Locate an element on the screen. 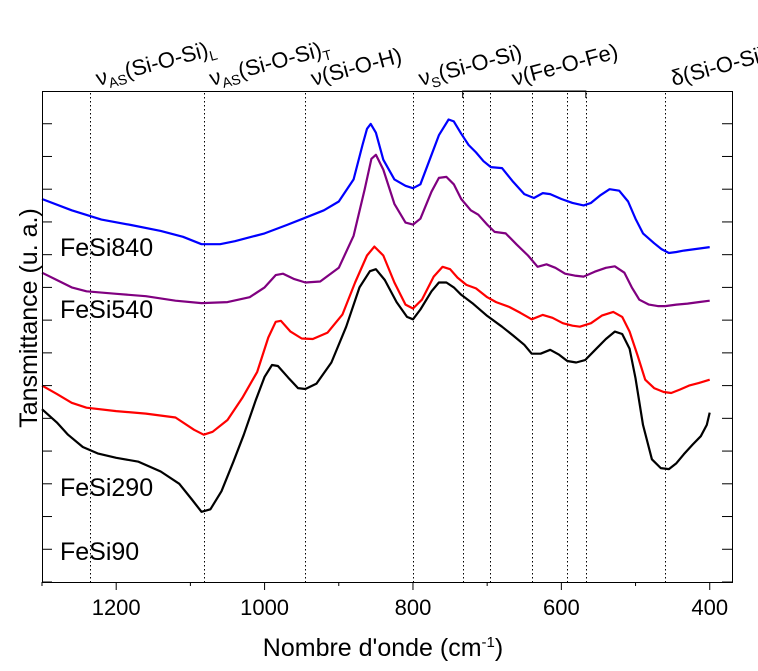 The image size is (758, 671). x-tick-label: 1000 is located at coordinates (264, 607).